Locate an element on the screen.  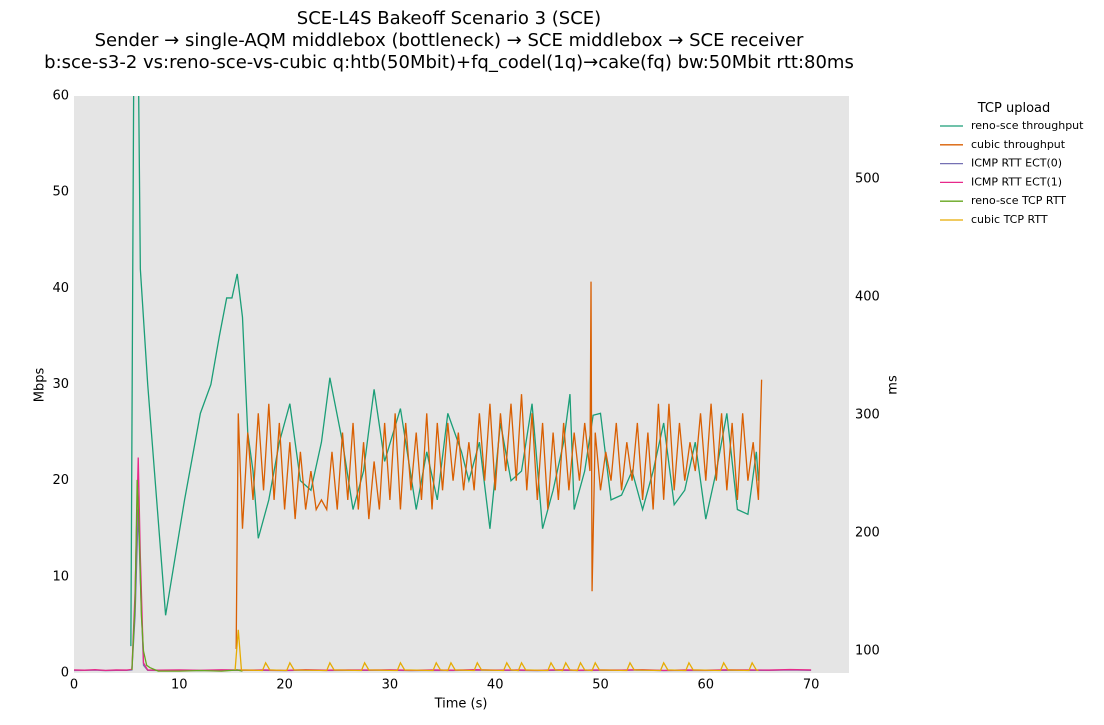
y2-tick-label: 400 is located at coordinates (867, 296).